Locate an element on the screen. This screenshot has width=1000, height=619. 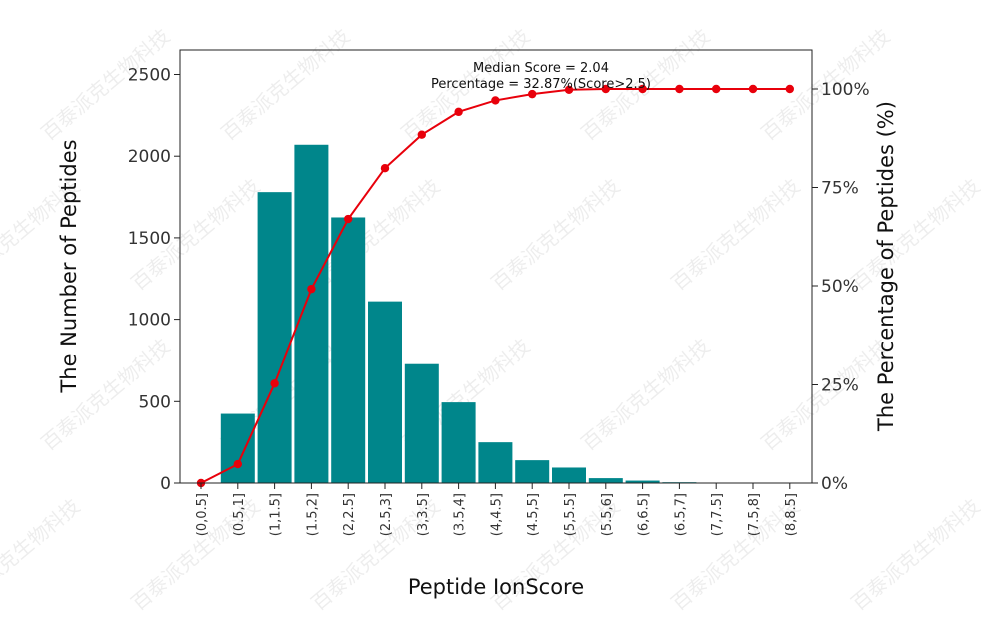
x-tick-label: (3.5,4] is located at coordinates (460, 514).